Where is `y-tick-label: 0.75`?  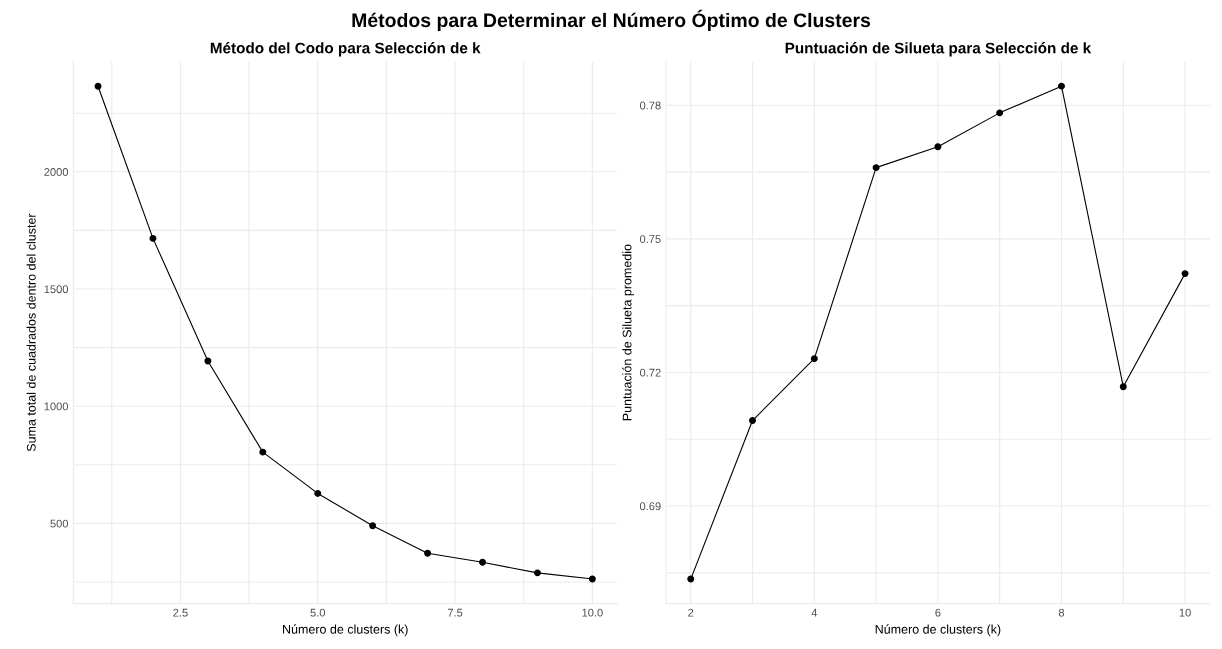
y-tick-label: 0.75 is located at coordinates (650, 239).